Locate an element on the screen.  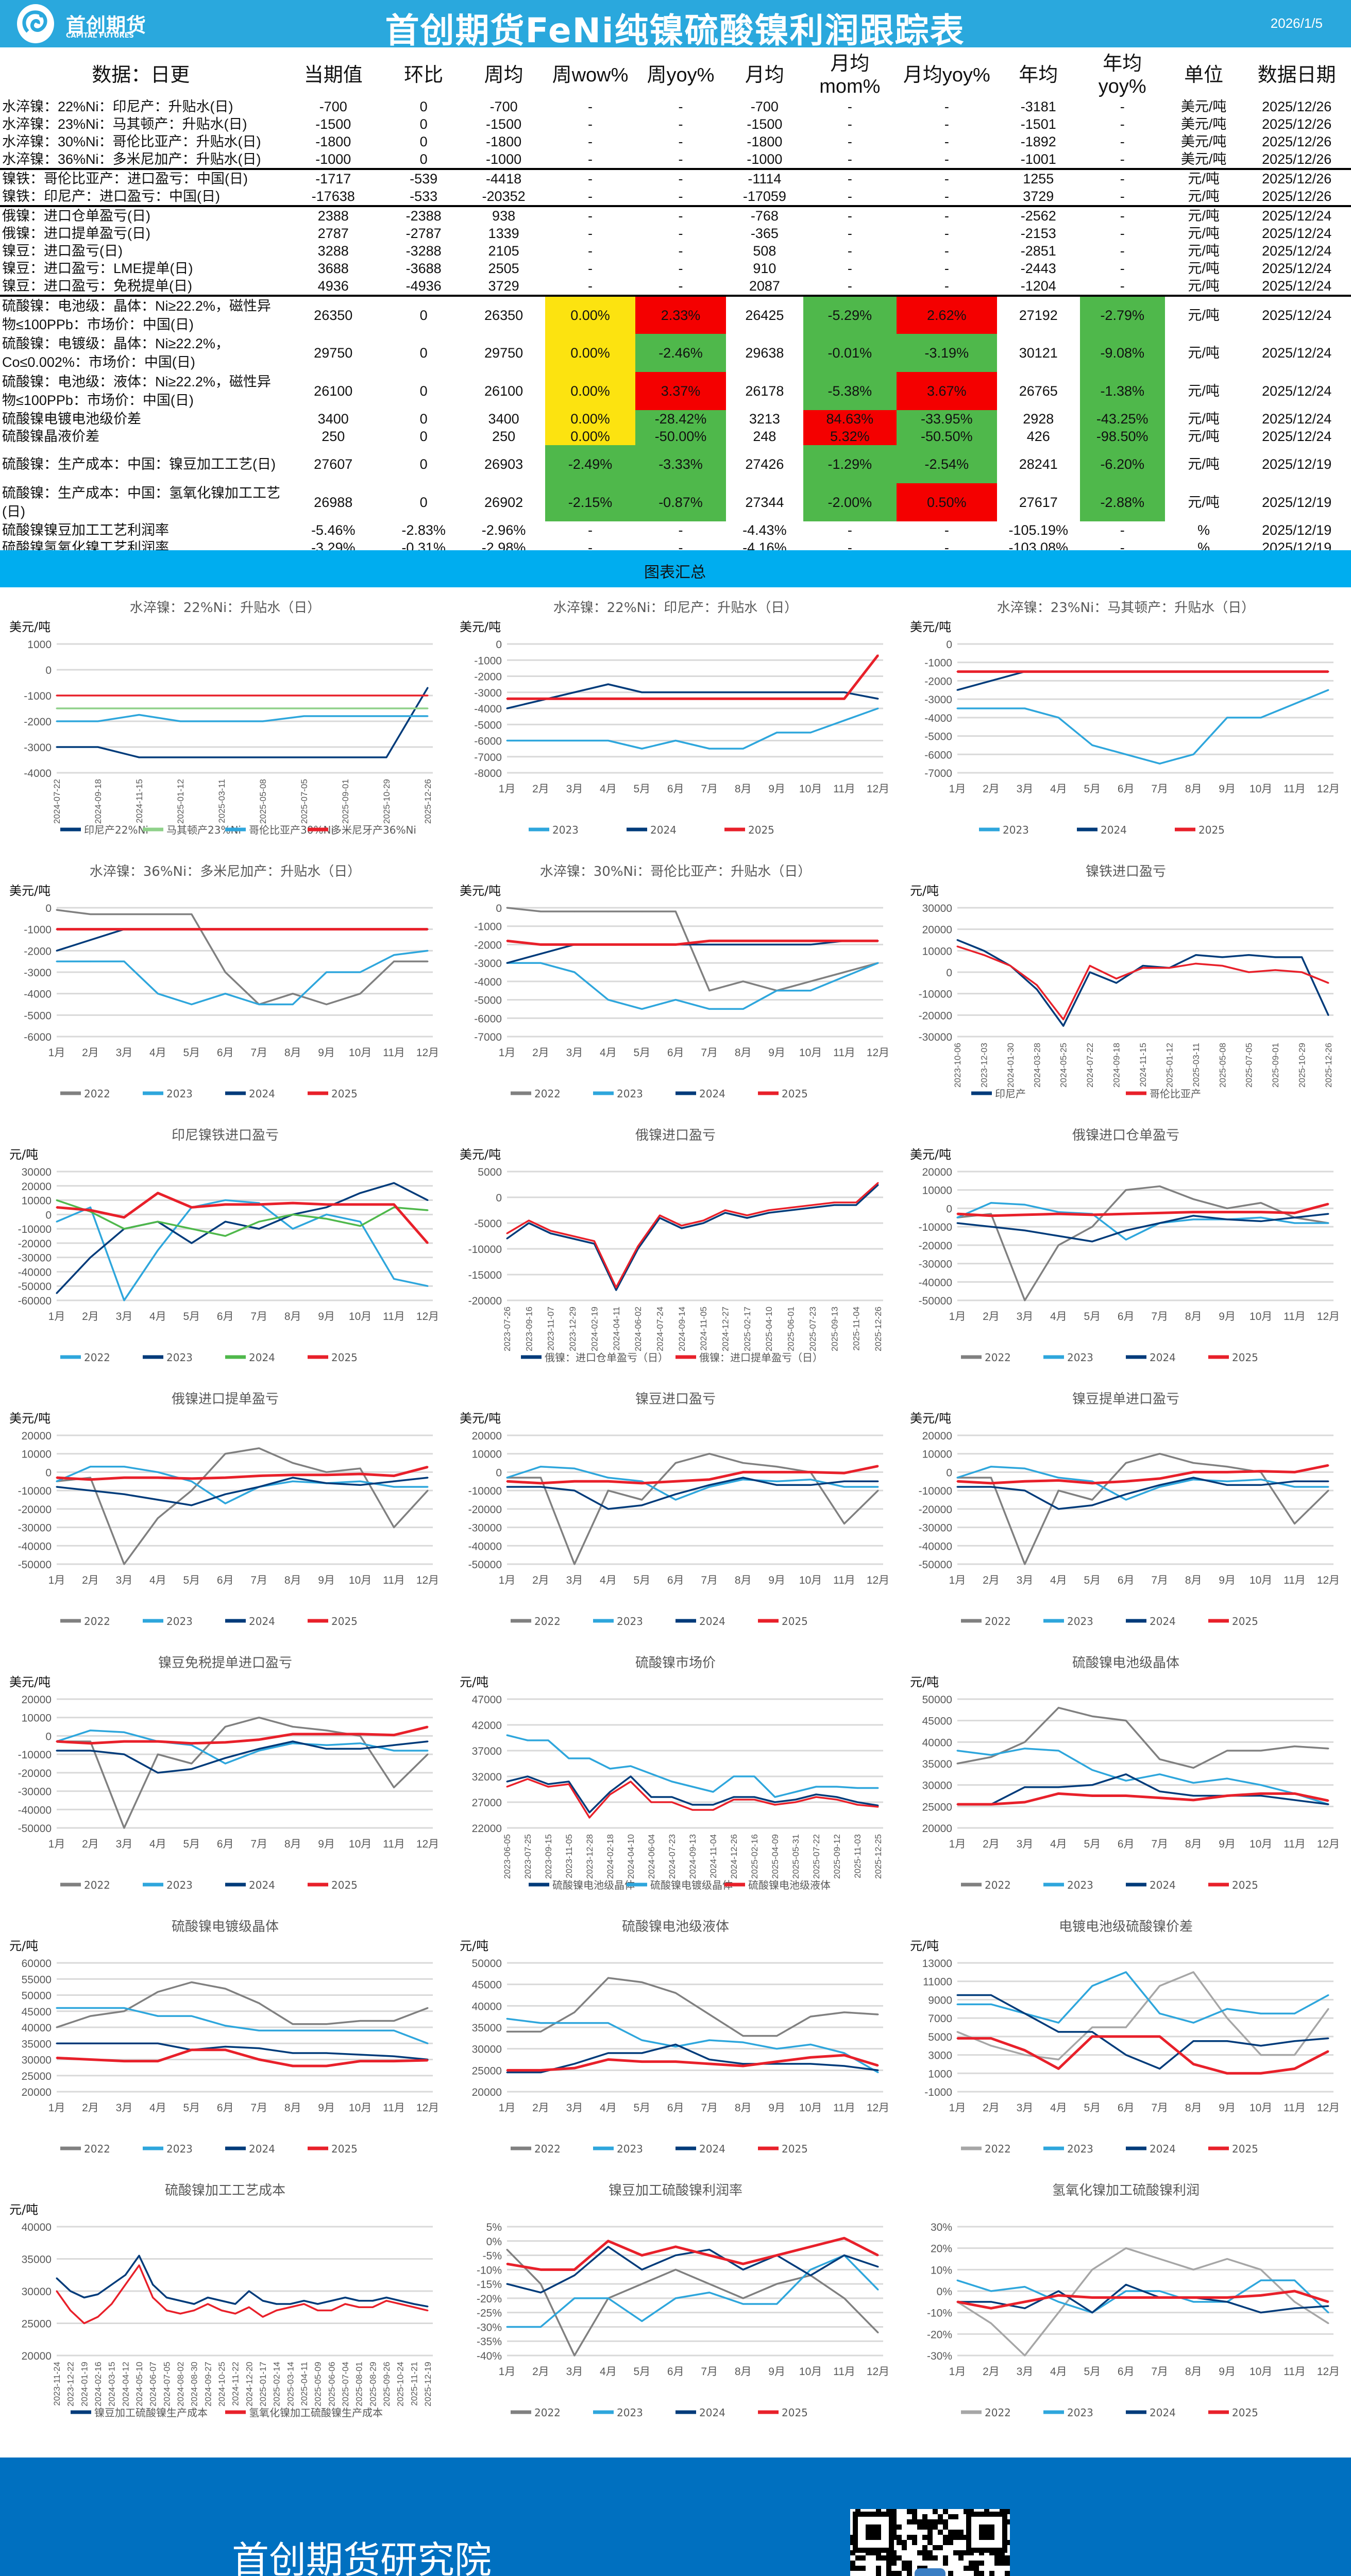
column-header: 周yoy% is located at coordinates (681, 75).